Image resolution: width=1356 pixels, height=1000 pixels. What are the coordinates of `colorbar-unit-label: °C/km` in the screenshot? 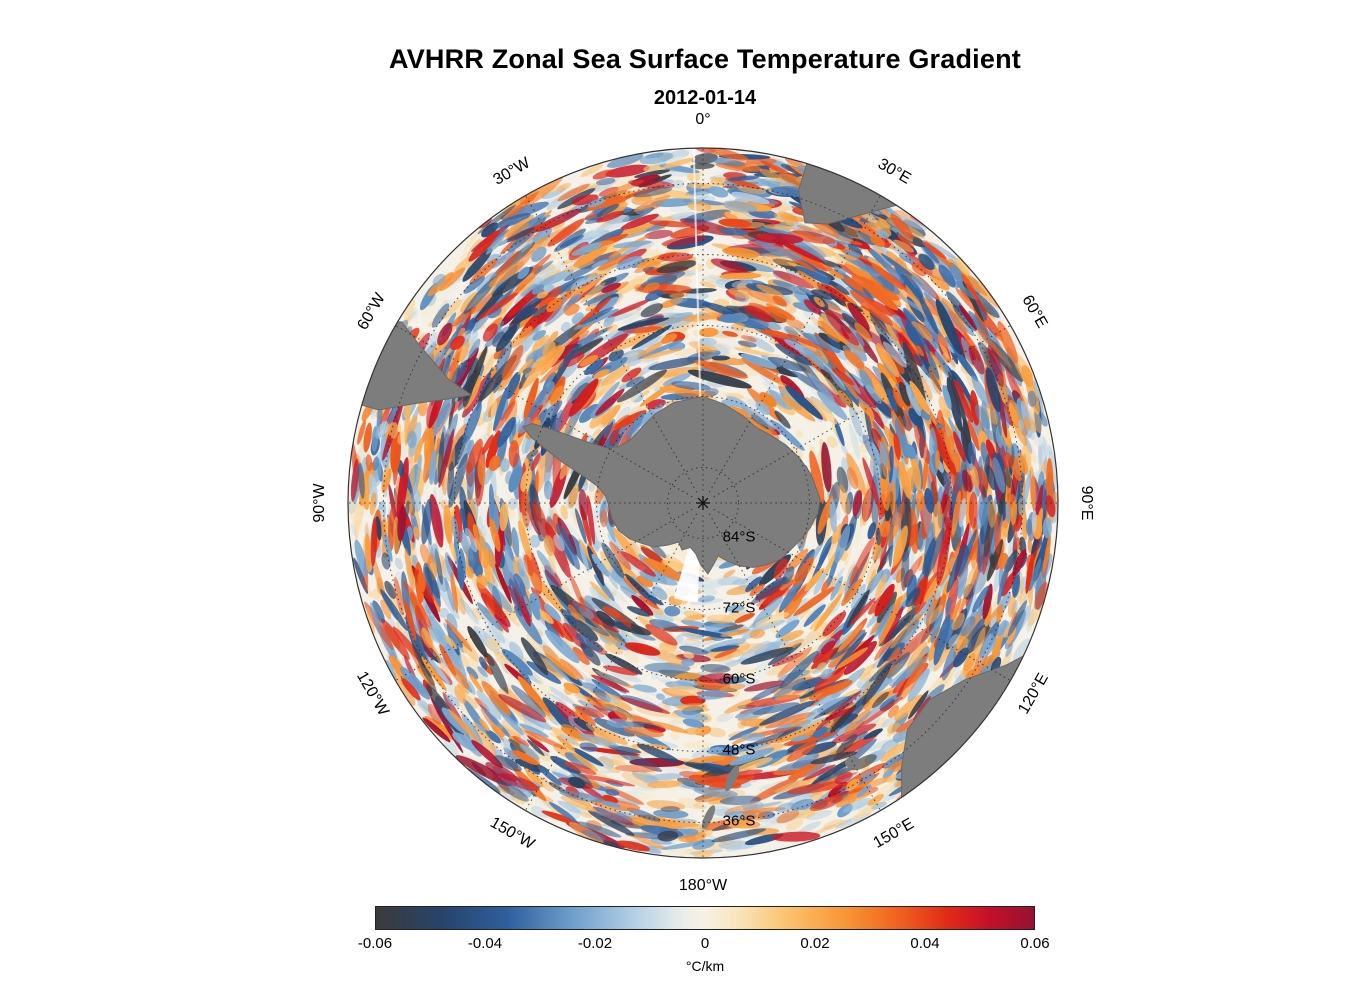 It's located at (705, 966).